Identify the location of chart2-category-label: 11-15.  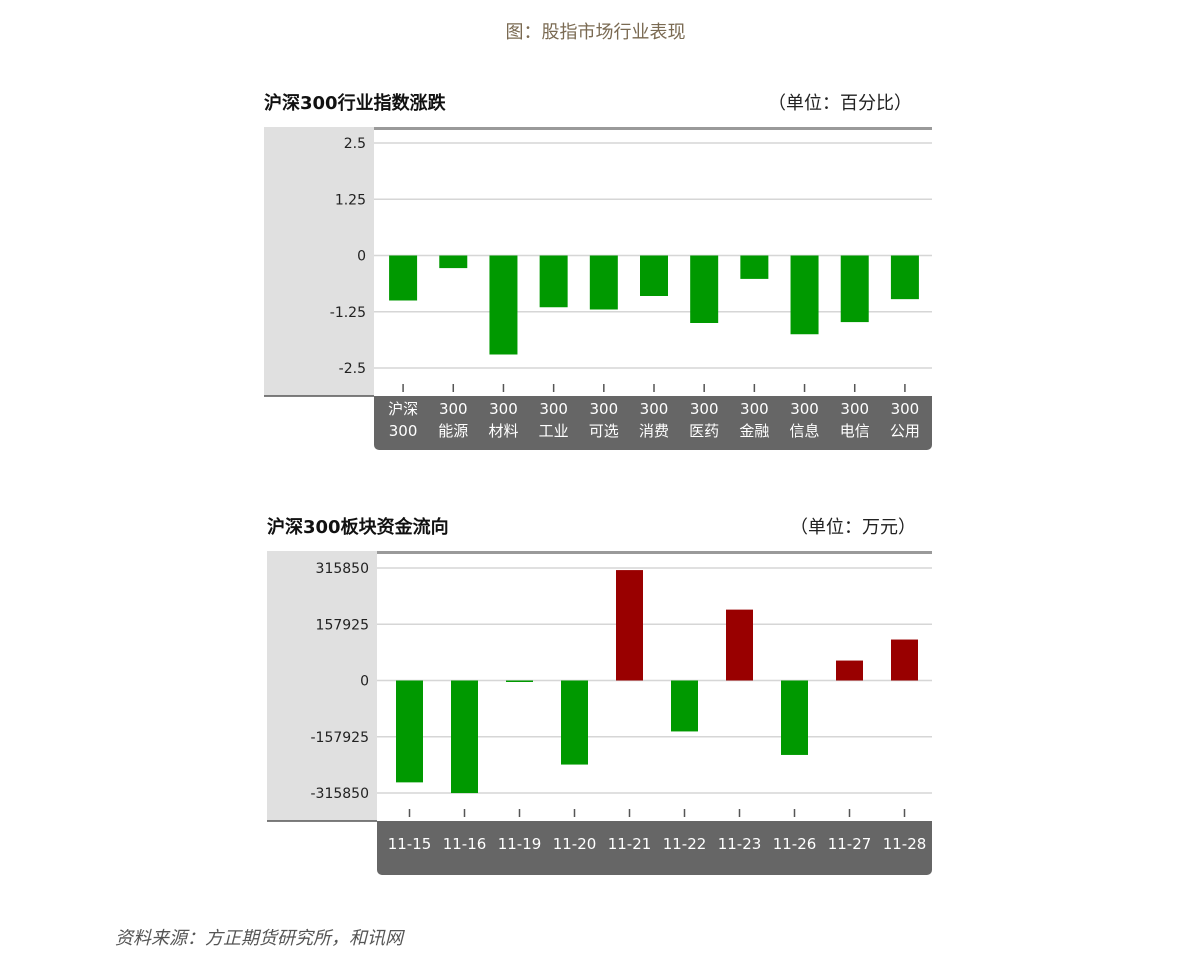
(410, 844).